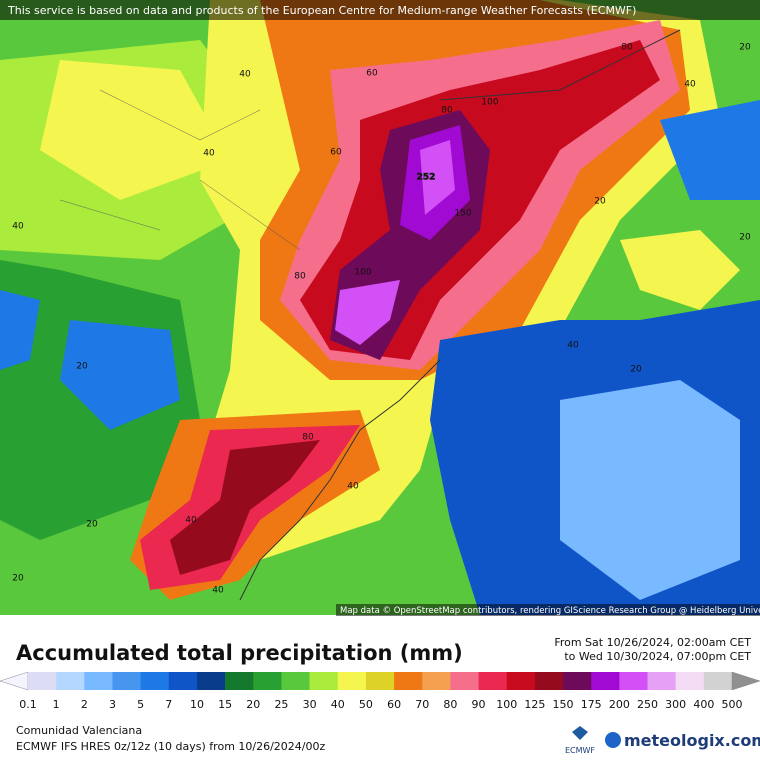 The image size is (760, 764). What do you see at coordinates (692, 740) in the screenshot?
I see `brand: meteologix.com` at bounding box center [692, 740].